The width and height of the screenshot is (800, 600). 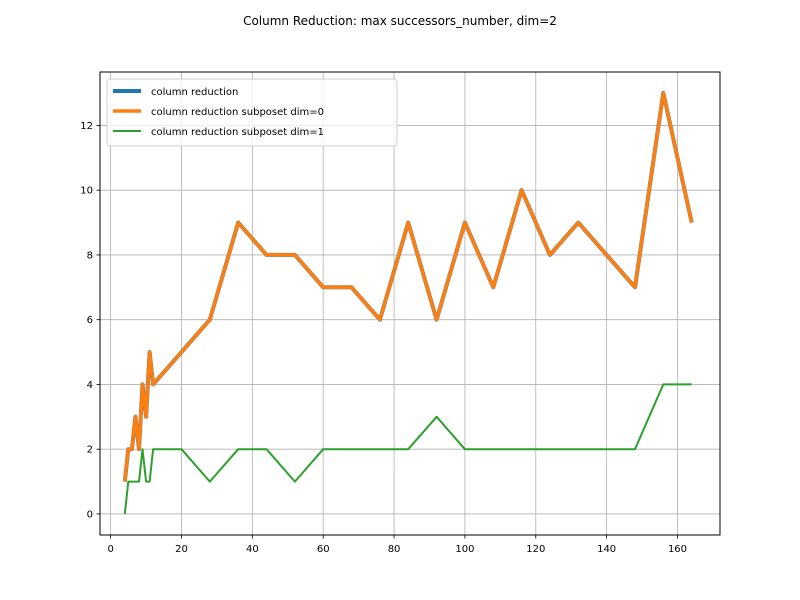 I want to click on x-tick-label: 160, so click(x=677, y=549).